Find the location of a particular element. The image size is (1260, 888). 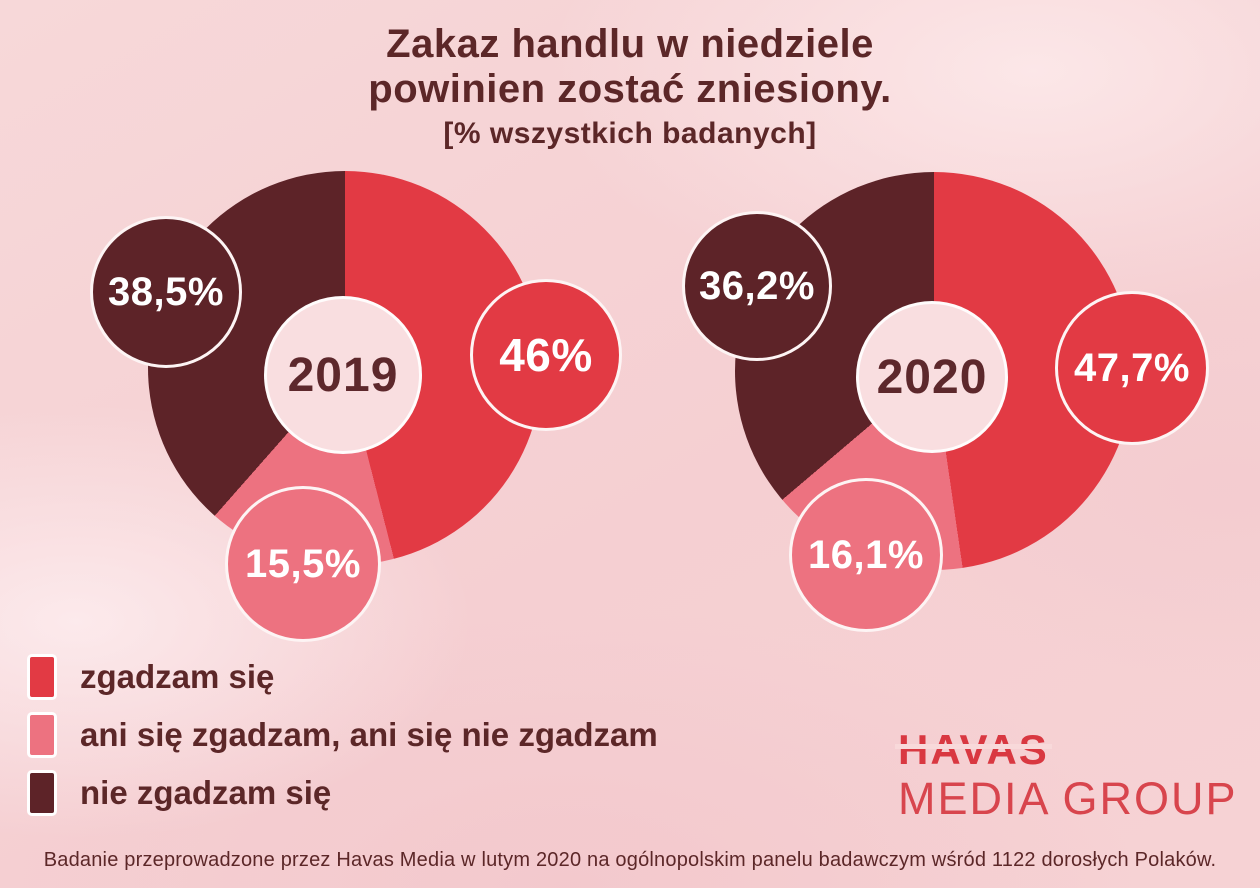

havas-wordmark-text: HAVAS is located at coordinates (973, 749).